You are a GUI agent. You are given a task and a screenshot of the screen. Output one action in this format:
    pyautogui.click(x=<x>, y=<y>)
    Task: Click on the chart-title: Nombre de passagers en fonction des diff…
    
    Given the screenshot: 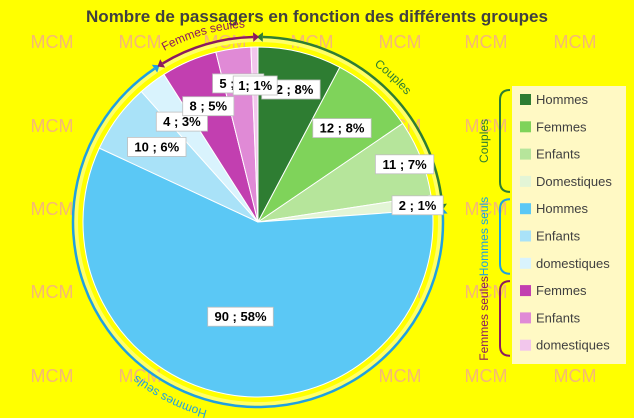 What is the action you would take?
    pyautogui.click(x=317, y=16)
    